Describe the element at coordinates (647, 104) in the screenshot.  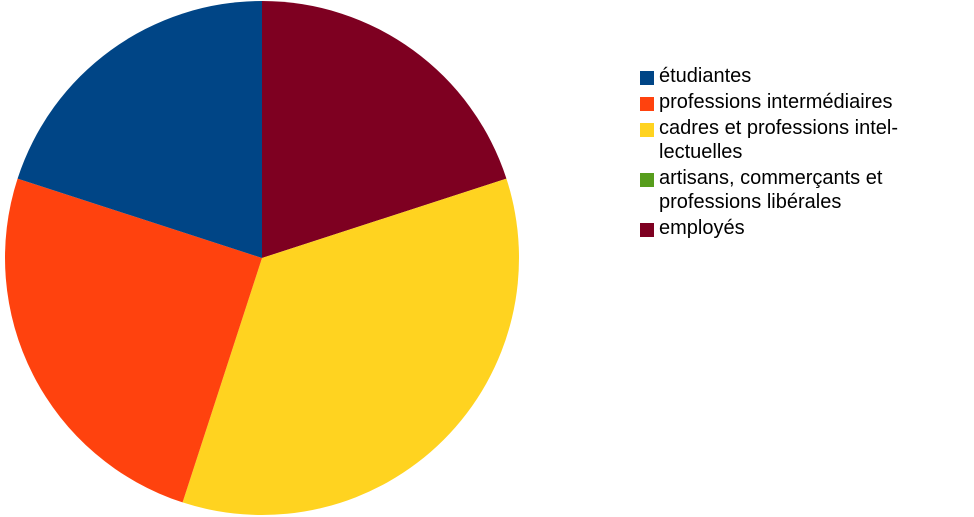
I see `legend-swatch-professions-intermediaires` at that location.